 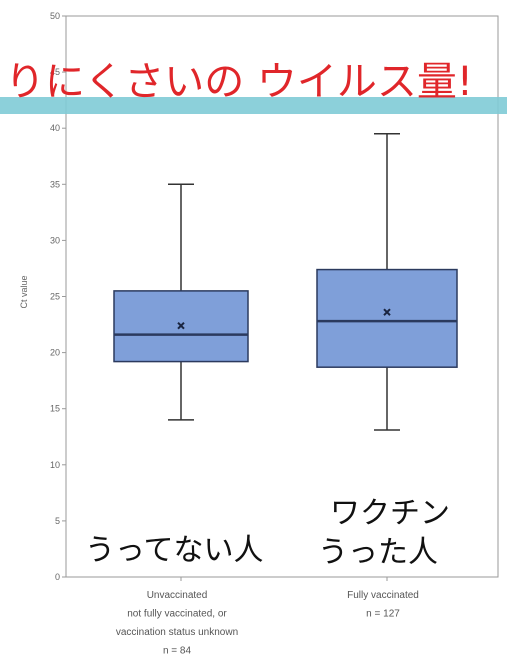 I want to click on category-label-line: Unvaccinated, so click(x=177, y=595).